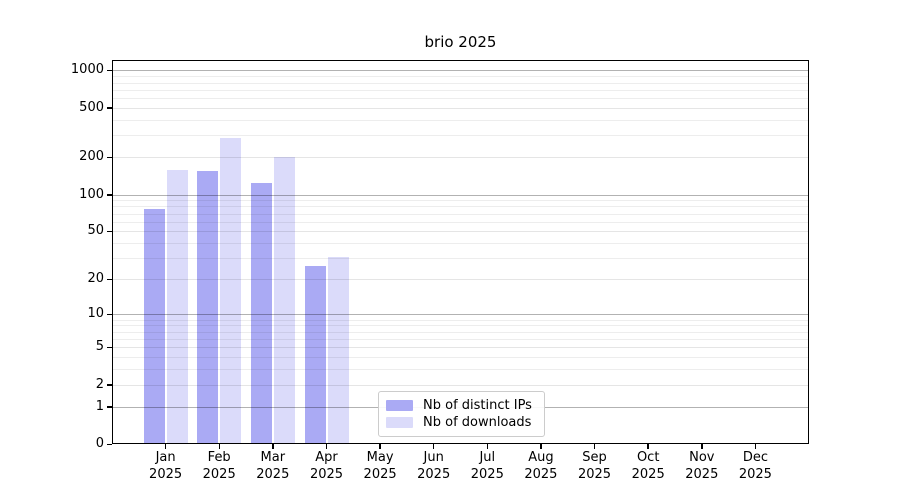 Image resolution: width=900 pixels, height=500 pixels. Describe the element at coordinates (166, 466) in the screenshot. I see `x-tick-label-jan: Jan 2025` at that location.